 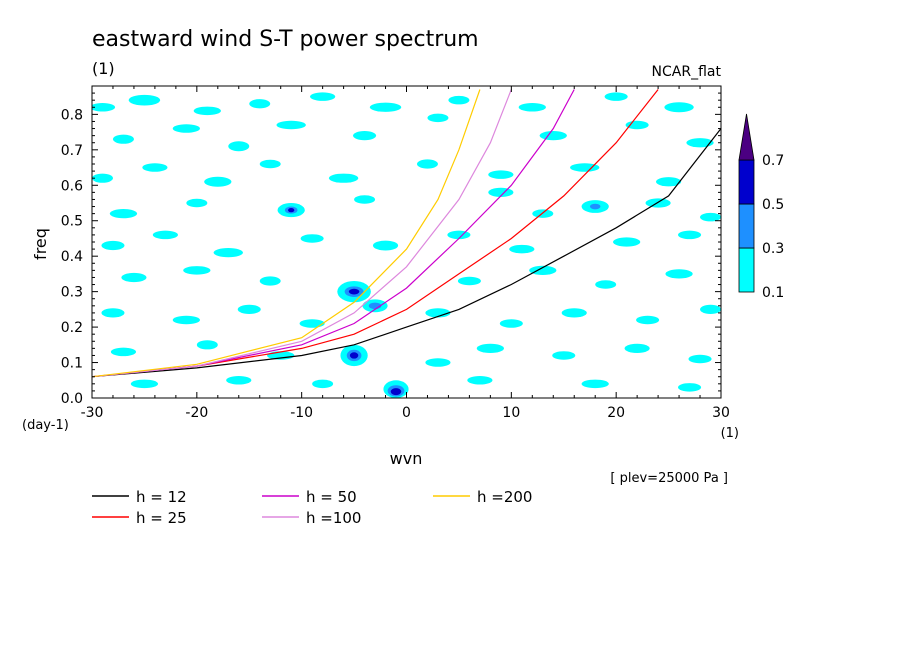 What do you see at coordinates (72, 293) in the screenshot?
I see `y-tick-label: 0.3` at bounding box center [72, 293].